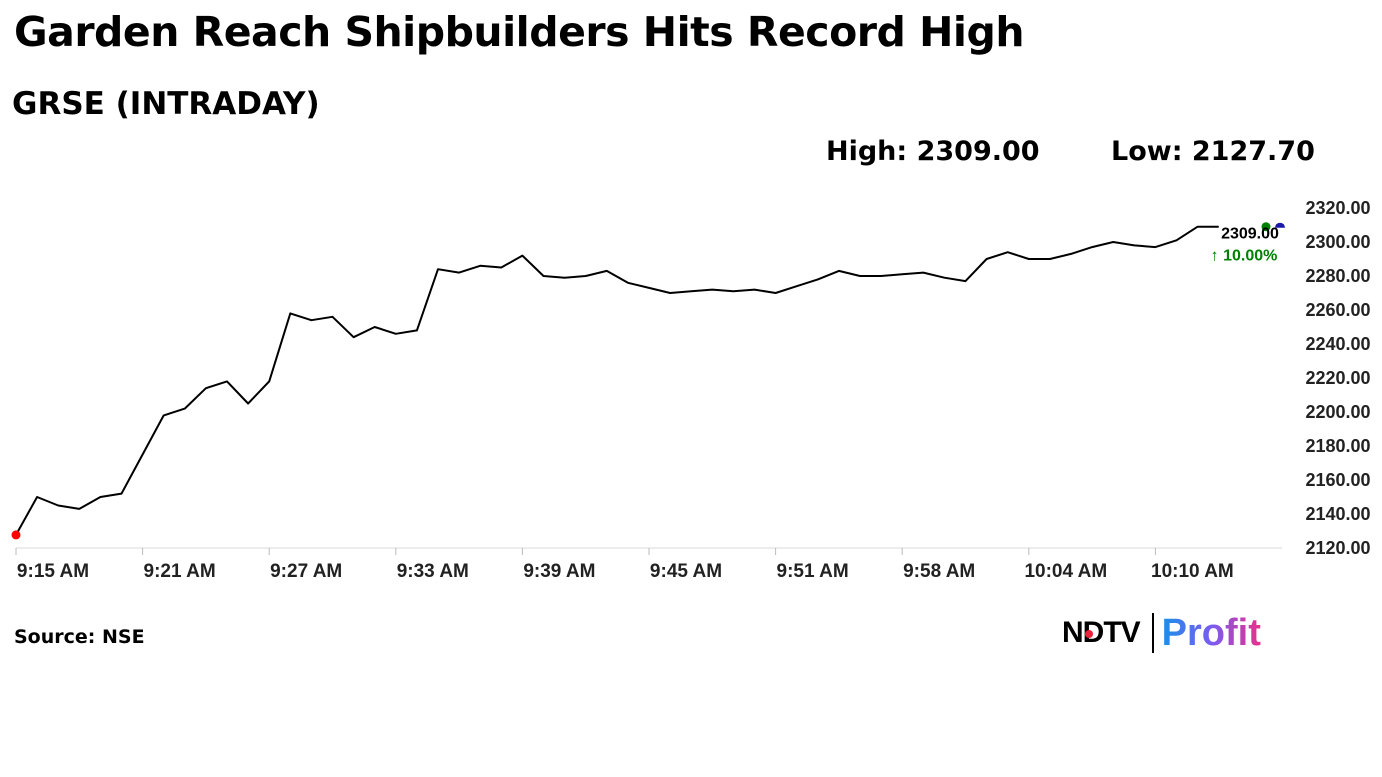 The width and height of the screenshot is (1382, 777). I want to click on logo-separator, so click(1152, 633).